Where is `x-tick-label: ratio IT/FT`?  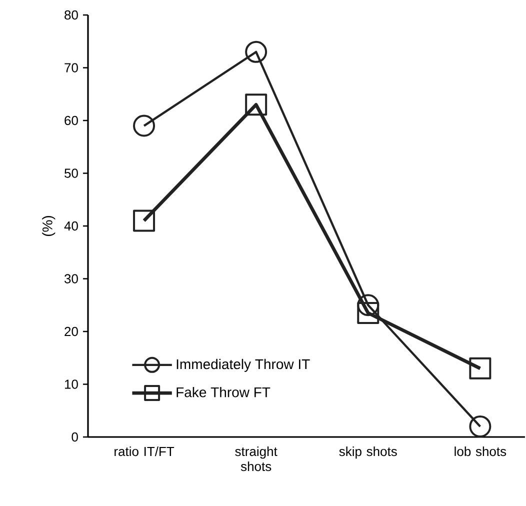
x-tick-label: ratio IT/FT is located at coordinates (144, 451).